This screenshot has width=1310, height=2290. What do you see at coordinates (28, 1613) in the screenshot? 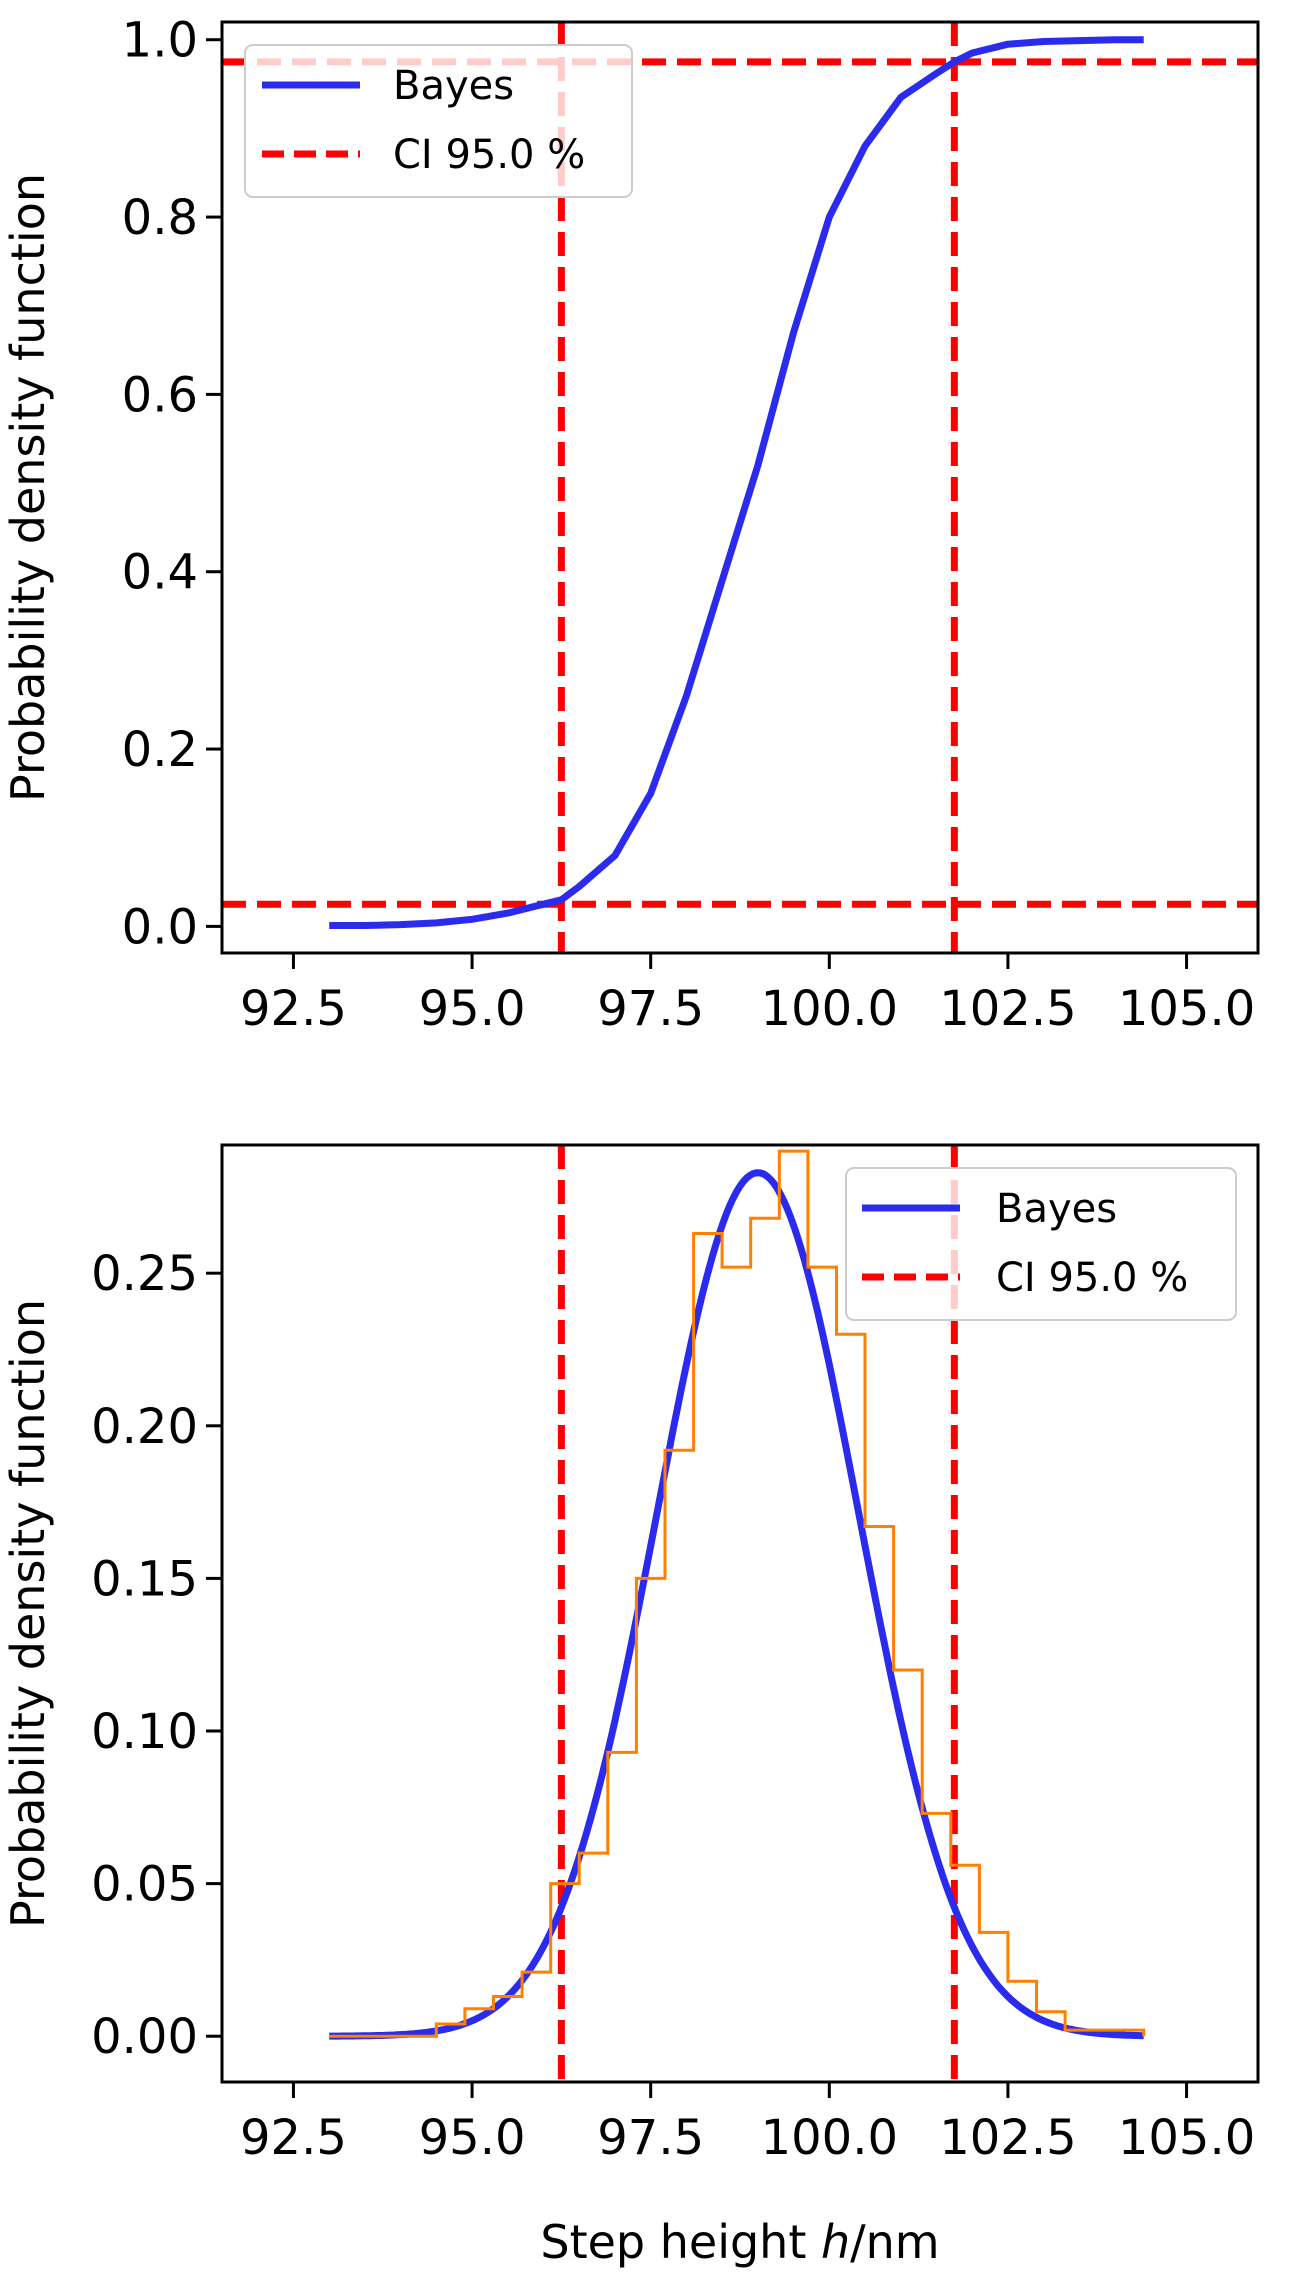
I see `pdf-y-axis-label: Probability density function` at bounding box center [28, 1613].